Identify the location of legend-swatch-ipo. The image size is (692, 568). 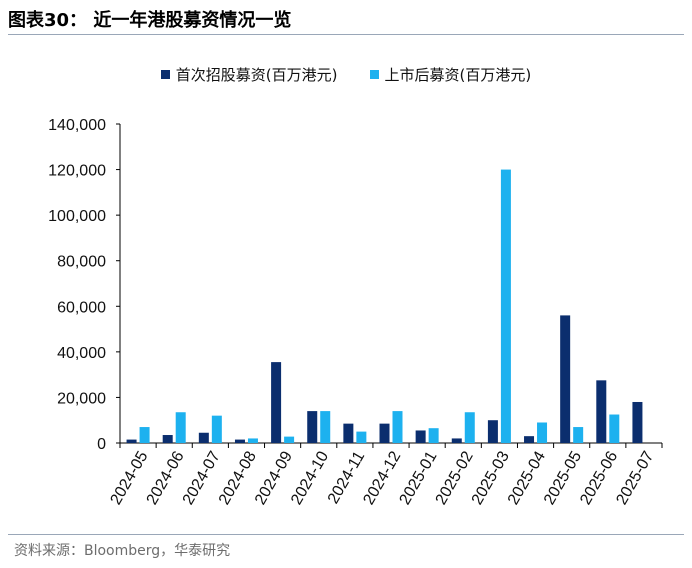
(165, 74).